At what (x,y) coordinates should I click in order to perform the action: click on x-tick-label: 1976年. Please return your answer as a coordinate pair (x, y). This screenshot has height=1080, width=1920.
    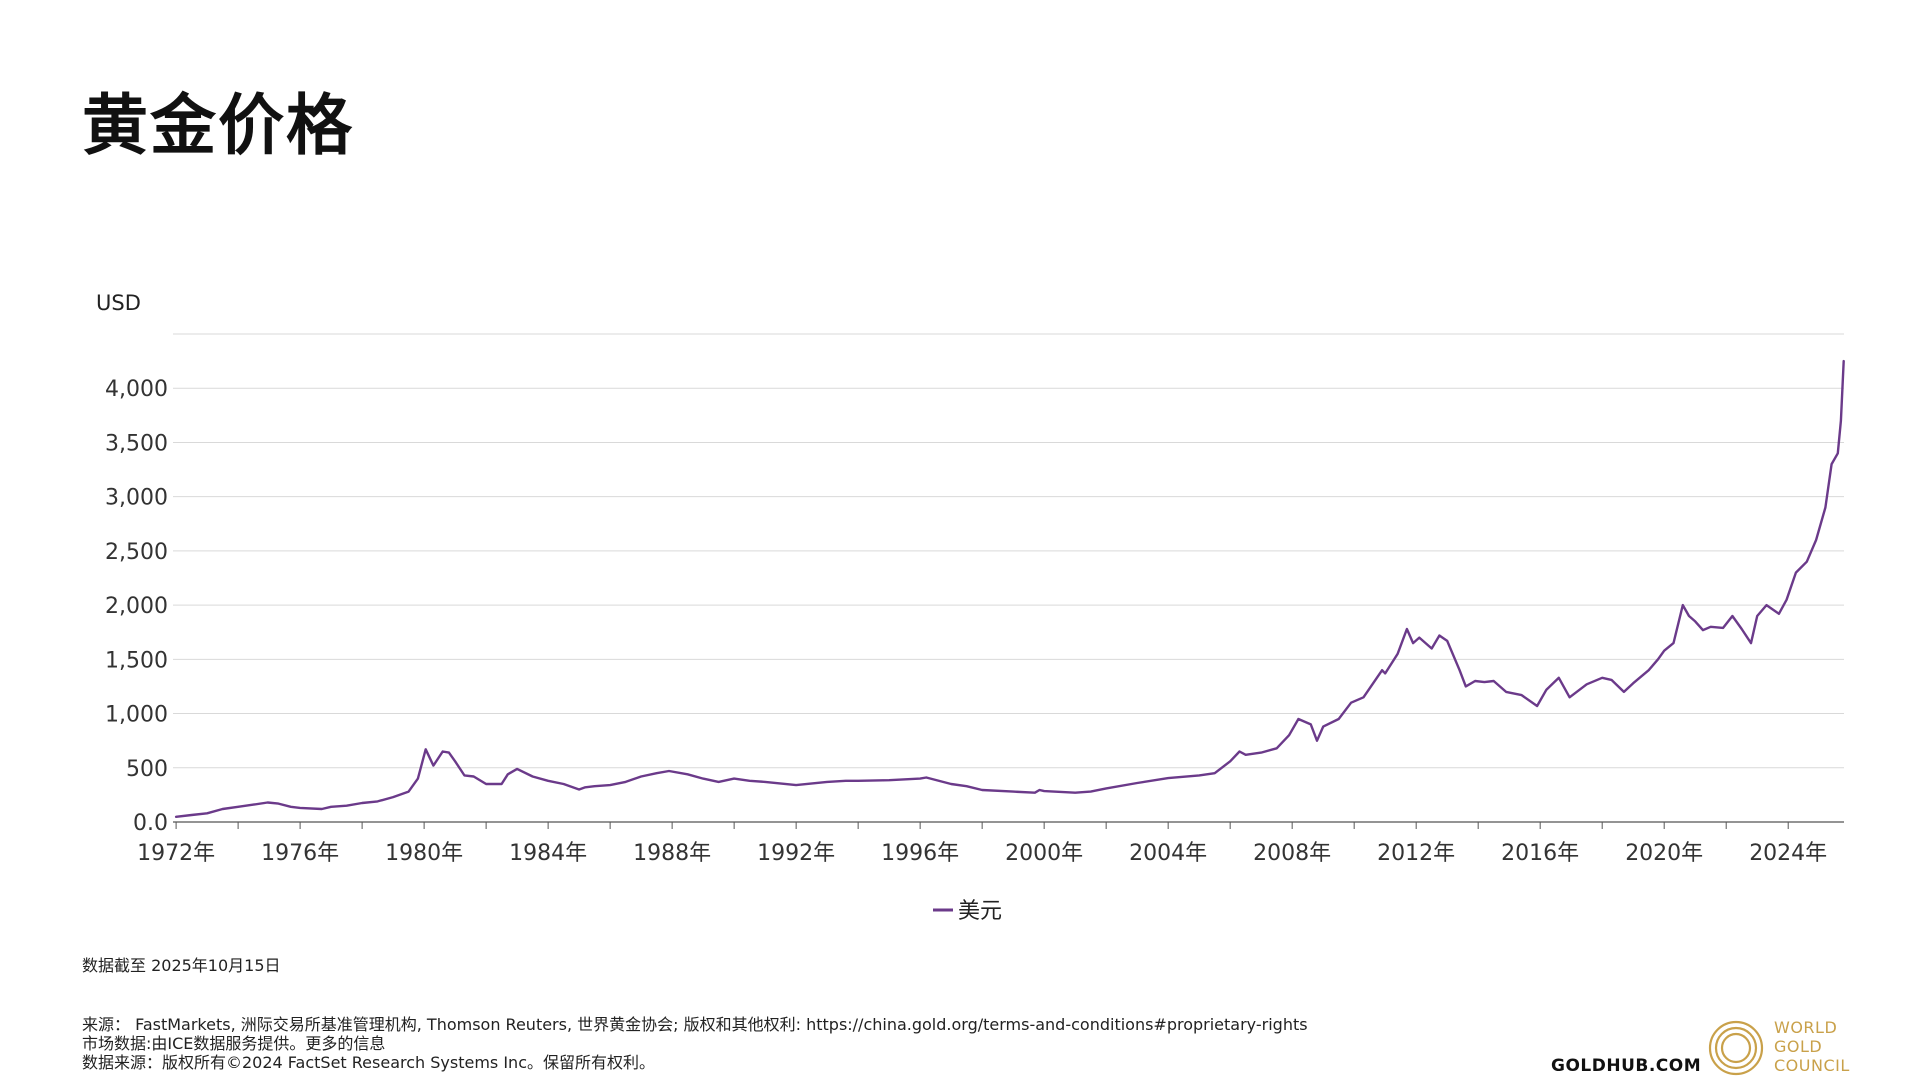
    Looking at the image, I should click on (300, 853).